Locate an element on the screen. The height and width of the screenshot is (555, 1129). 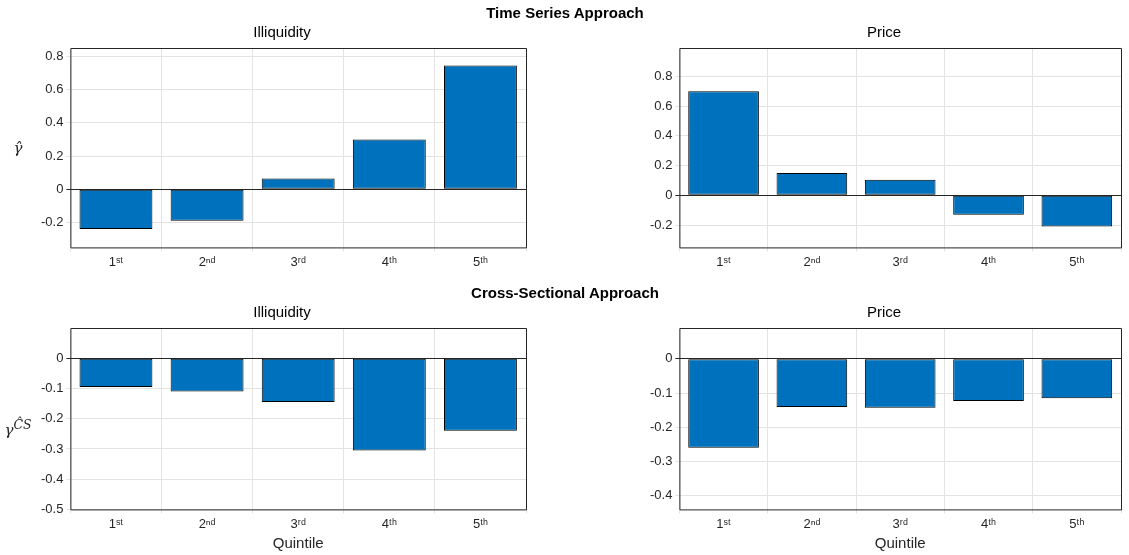
y-axis-title: γ$^{ĈS}$ is located at coordinates (18, 427).